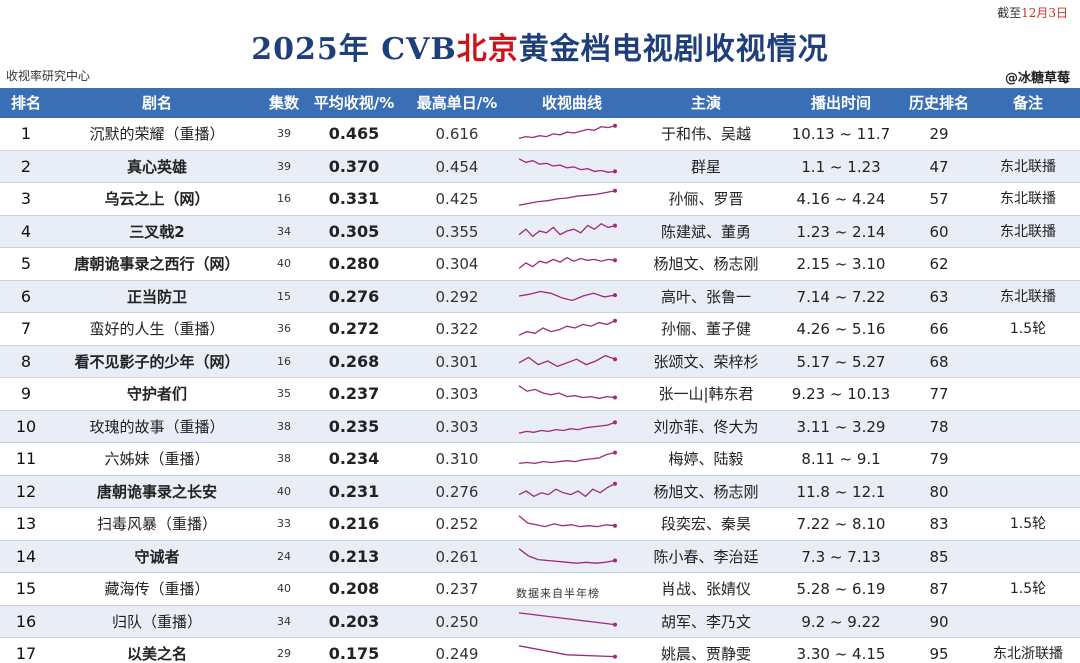 The image size is (1080, 663). What do you see at coordinates (841, 329) in the screenshot?
I see `cell-air: 4.26 ~ 5.16` at bounding box center [841, 329].